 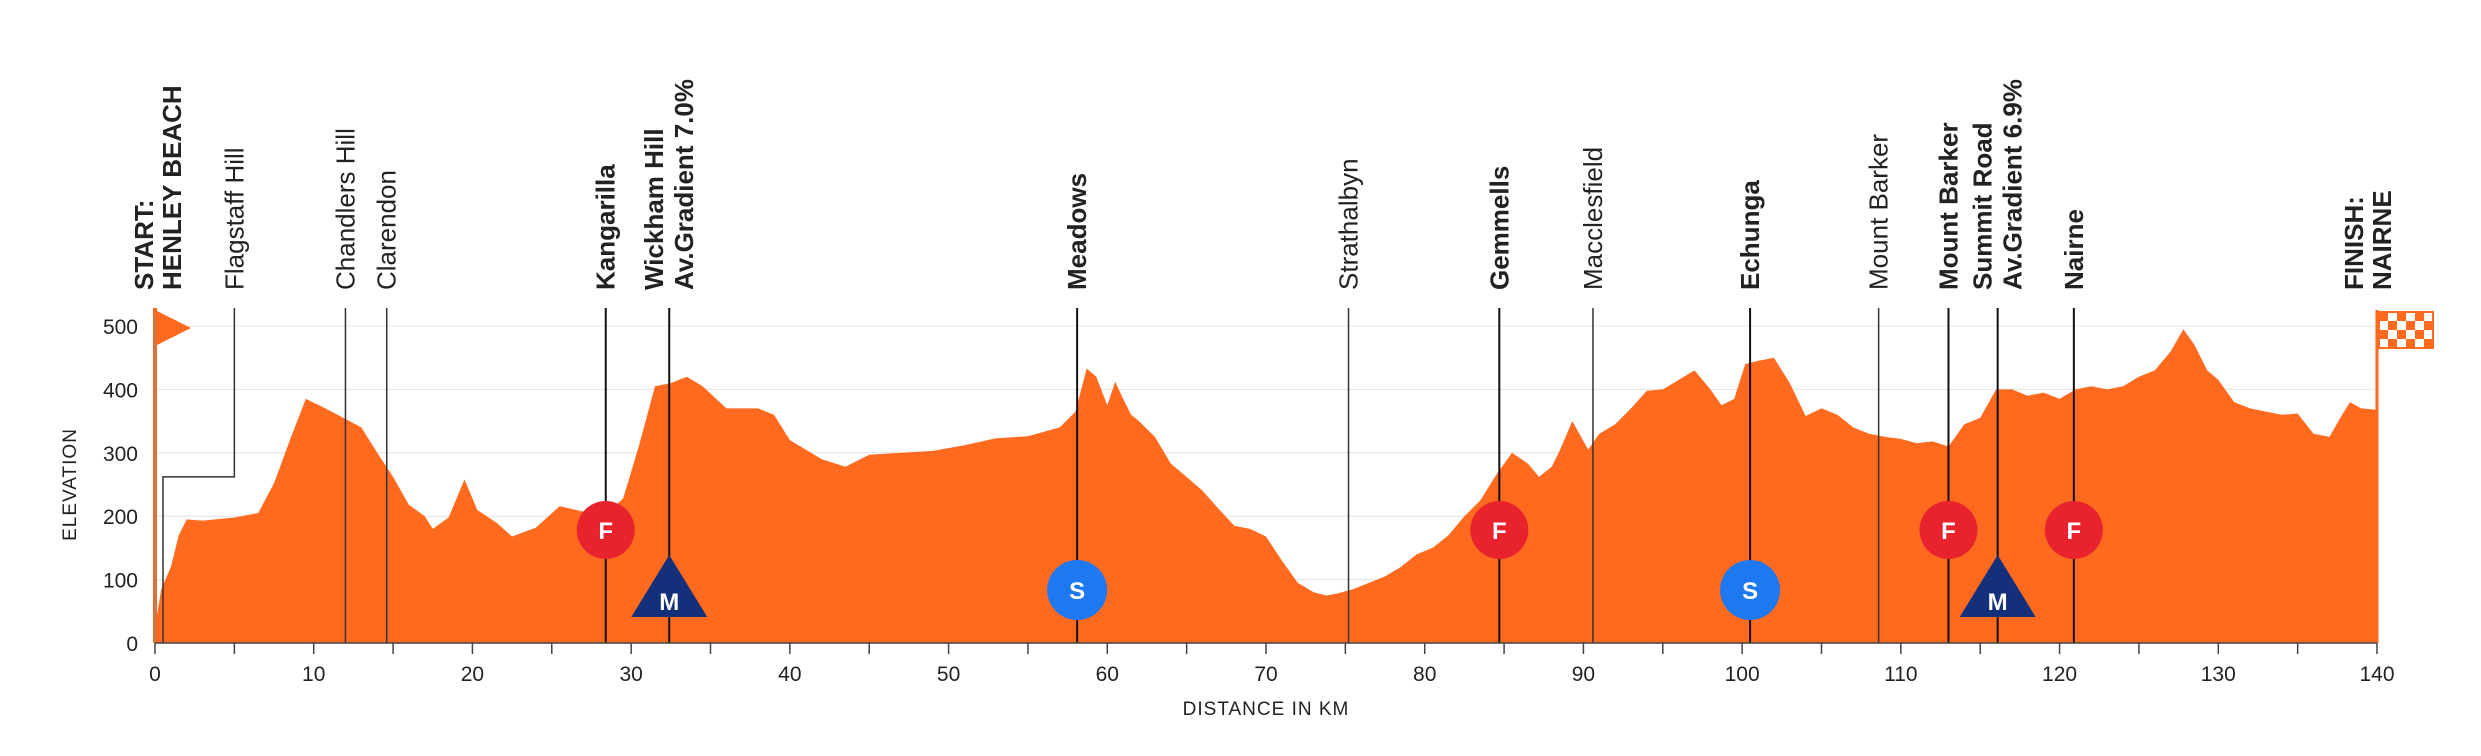 What do you see at coordinates (1339, 560) in the screenshot?
I see `race-markers: F M S F S F M F` at bounding box center [1339, 560].